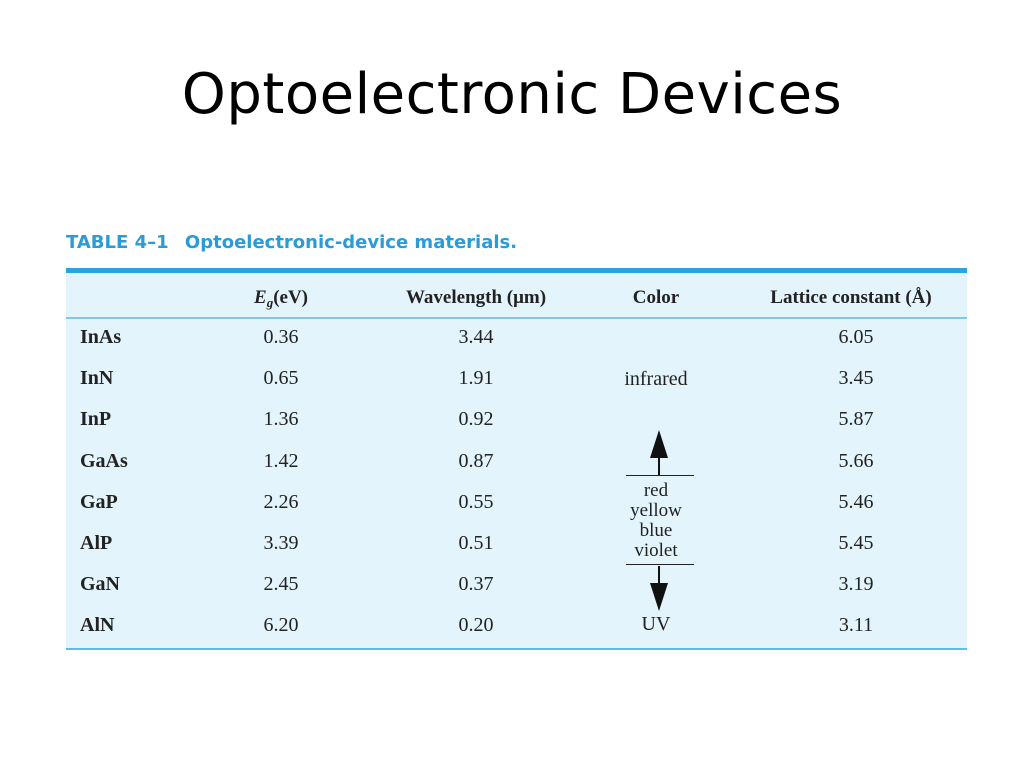 The width and height of the screenshot is (1024, 768). I want to click on row-material: GaN, so click(100, 584).